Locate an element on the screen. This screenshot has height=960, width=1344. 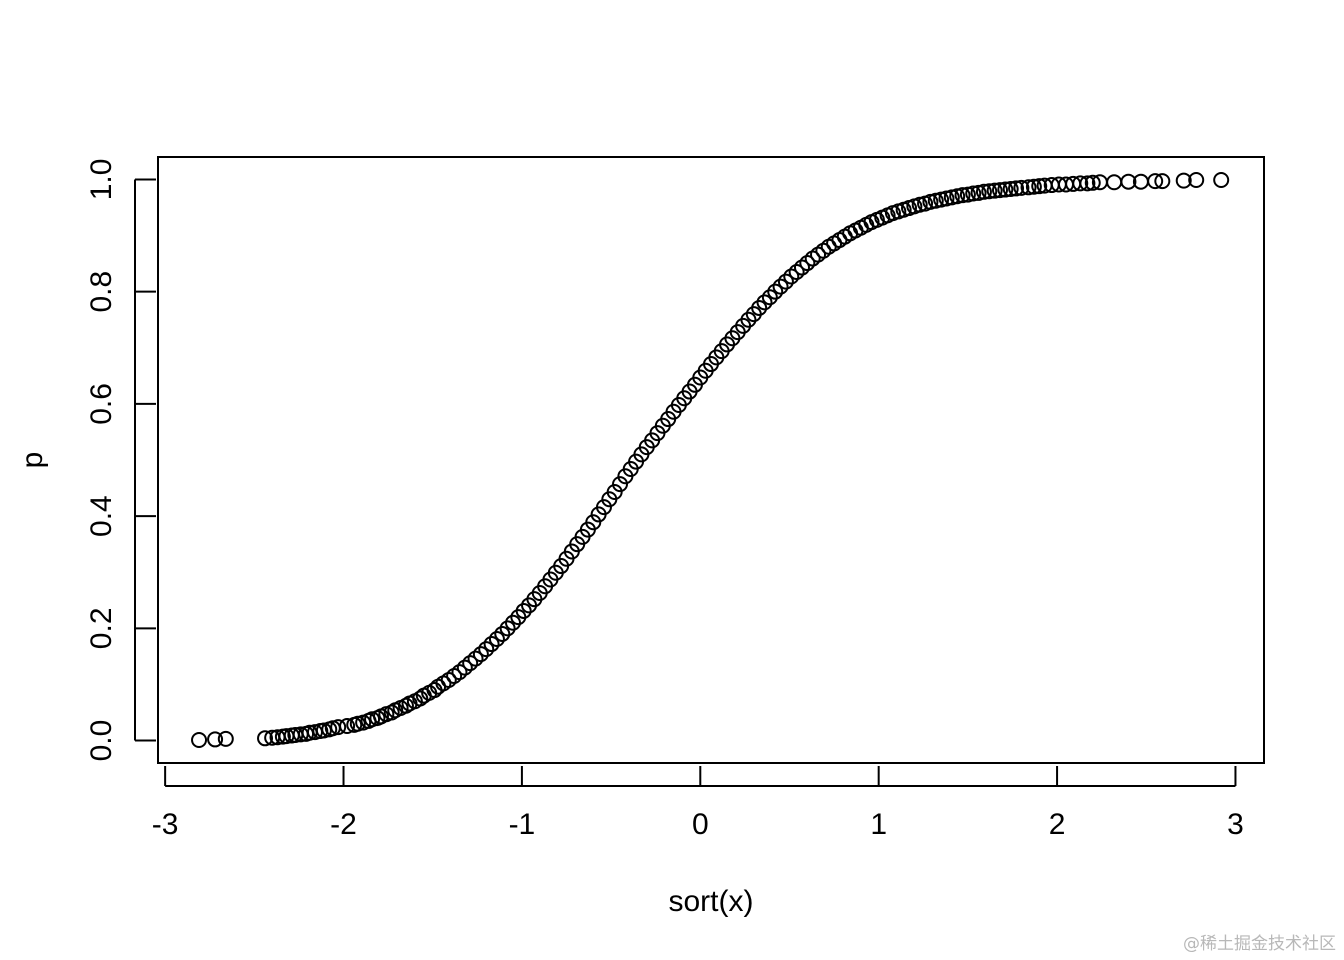
x-tick-label: 2 is located at coordinates (1057, 824).